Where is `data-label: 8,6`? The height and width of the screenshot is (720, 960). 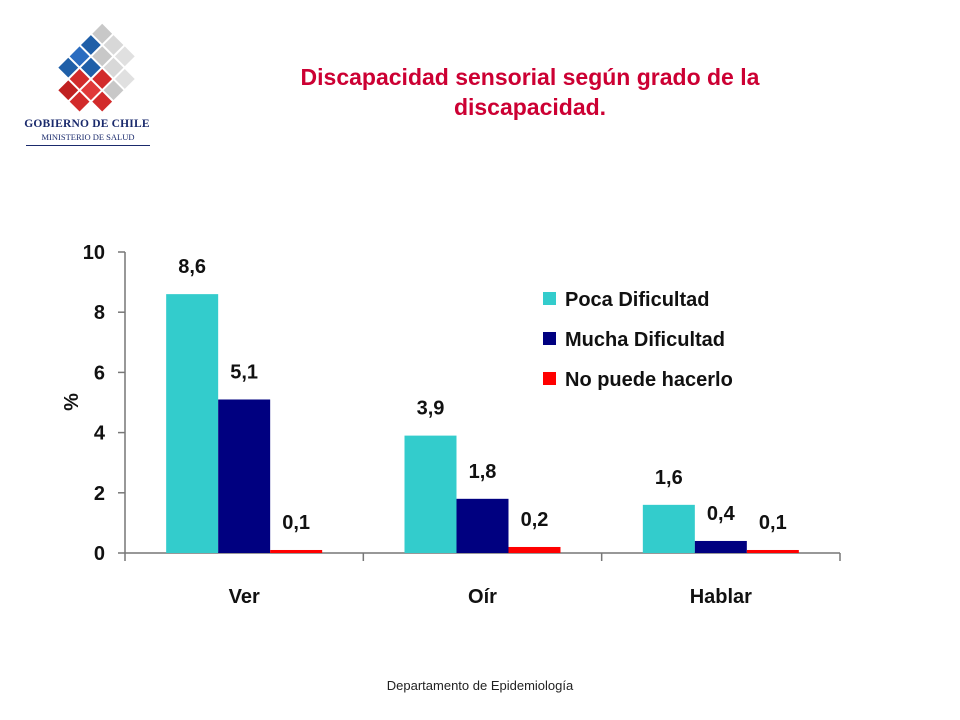
data-label: 8,6 is located at coordinates (192, 267).